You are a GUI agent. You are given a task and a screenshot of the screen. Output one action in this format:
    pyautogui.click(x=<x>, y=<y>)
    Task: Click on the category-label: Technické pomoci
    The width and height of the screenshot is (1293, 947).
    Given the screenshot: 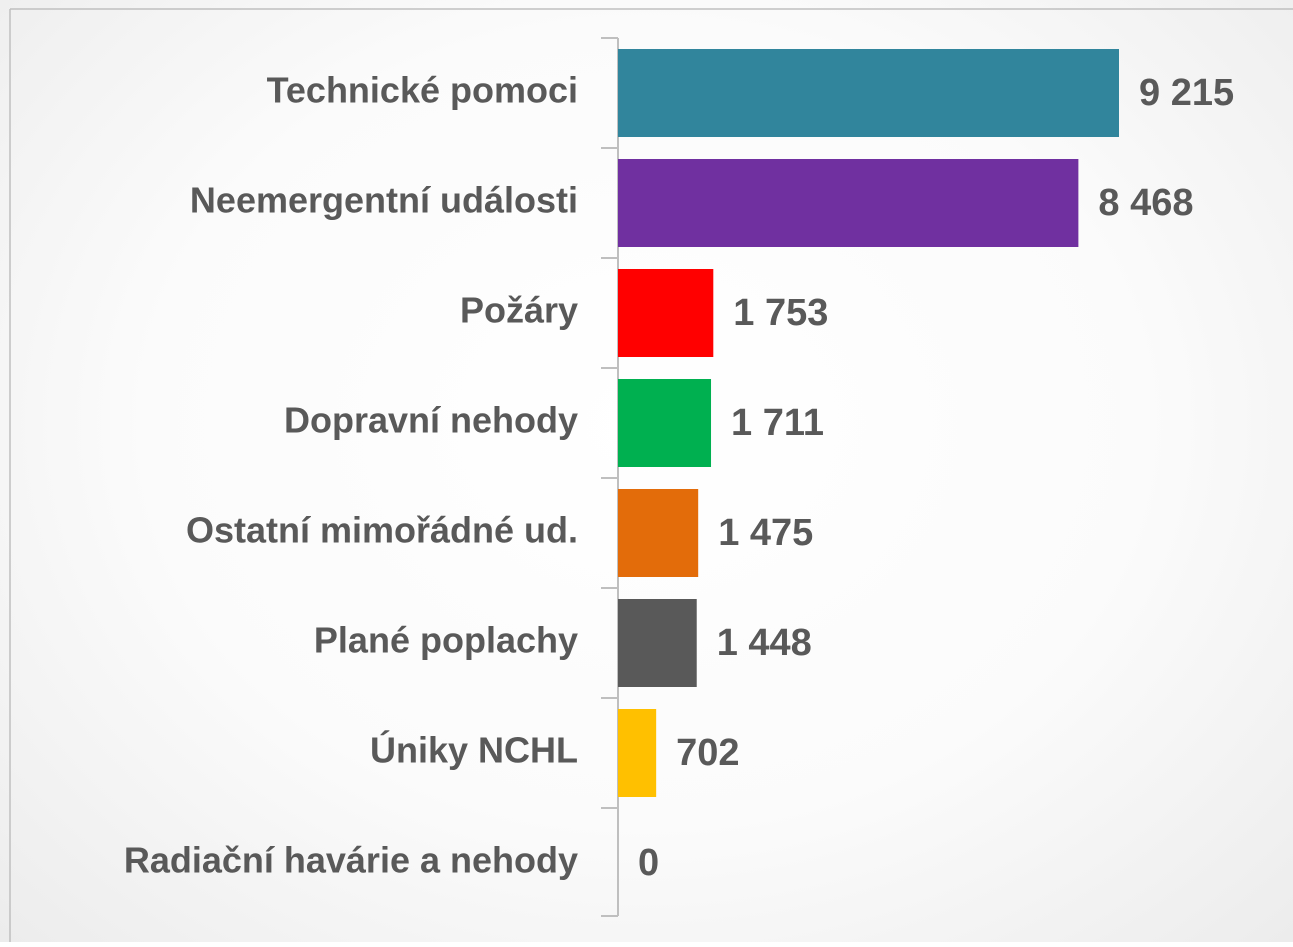 What is the action you would take?
    pyautogui.click(x=422, y=90)
    